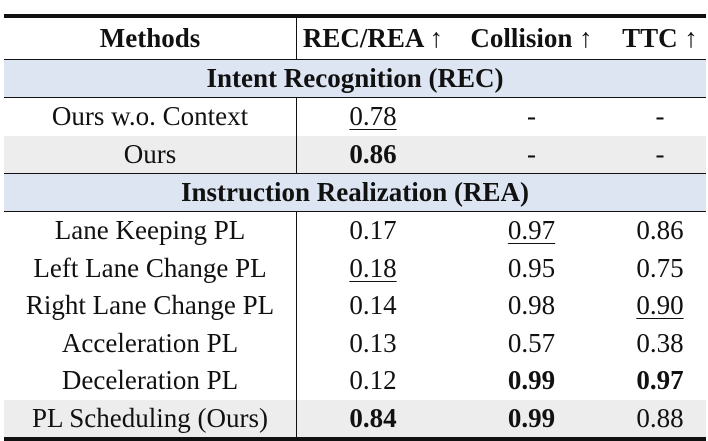 The height and width of the screenshot is (441, 708). I want to click on table-row: PL Scheduling (Ours) 0.84 0.99 0.88, so click(355, 418).